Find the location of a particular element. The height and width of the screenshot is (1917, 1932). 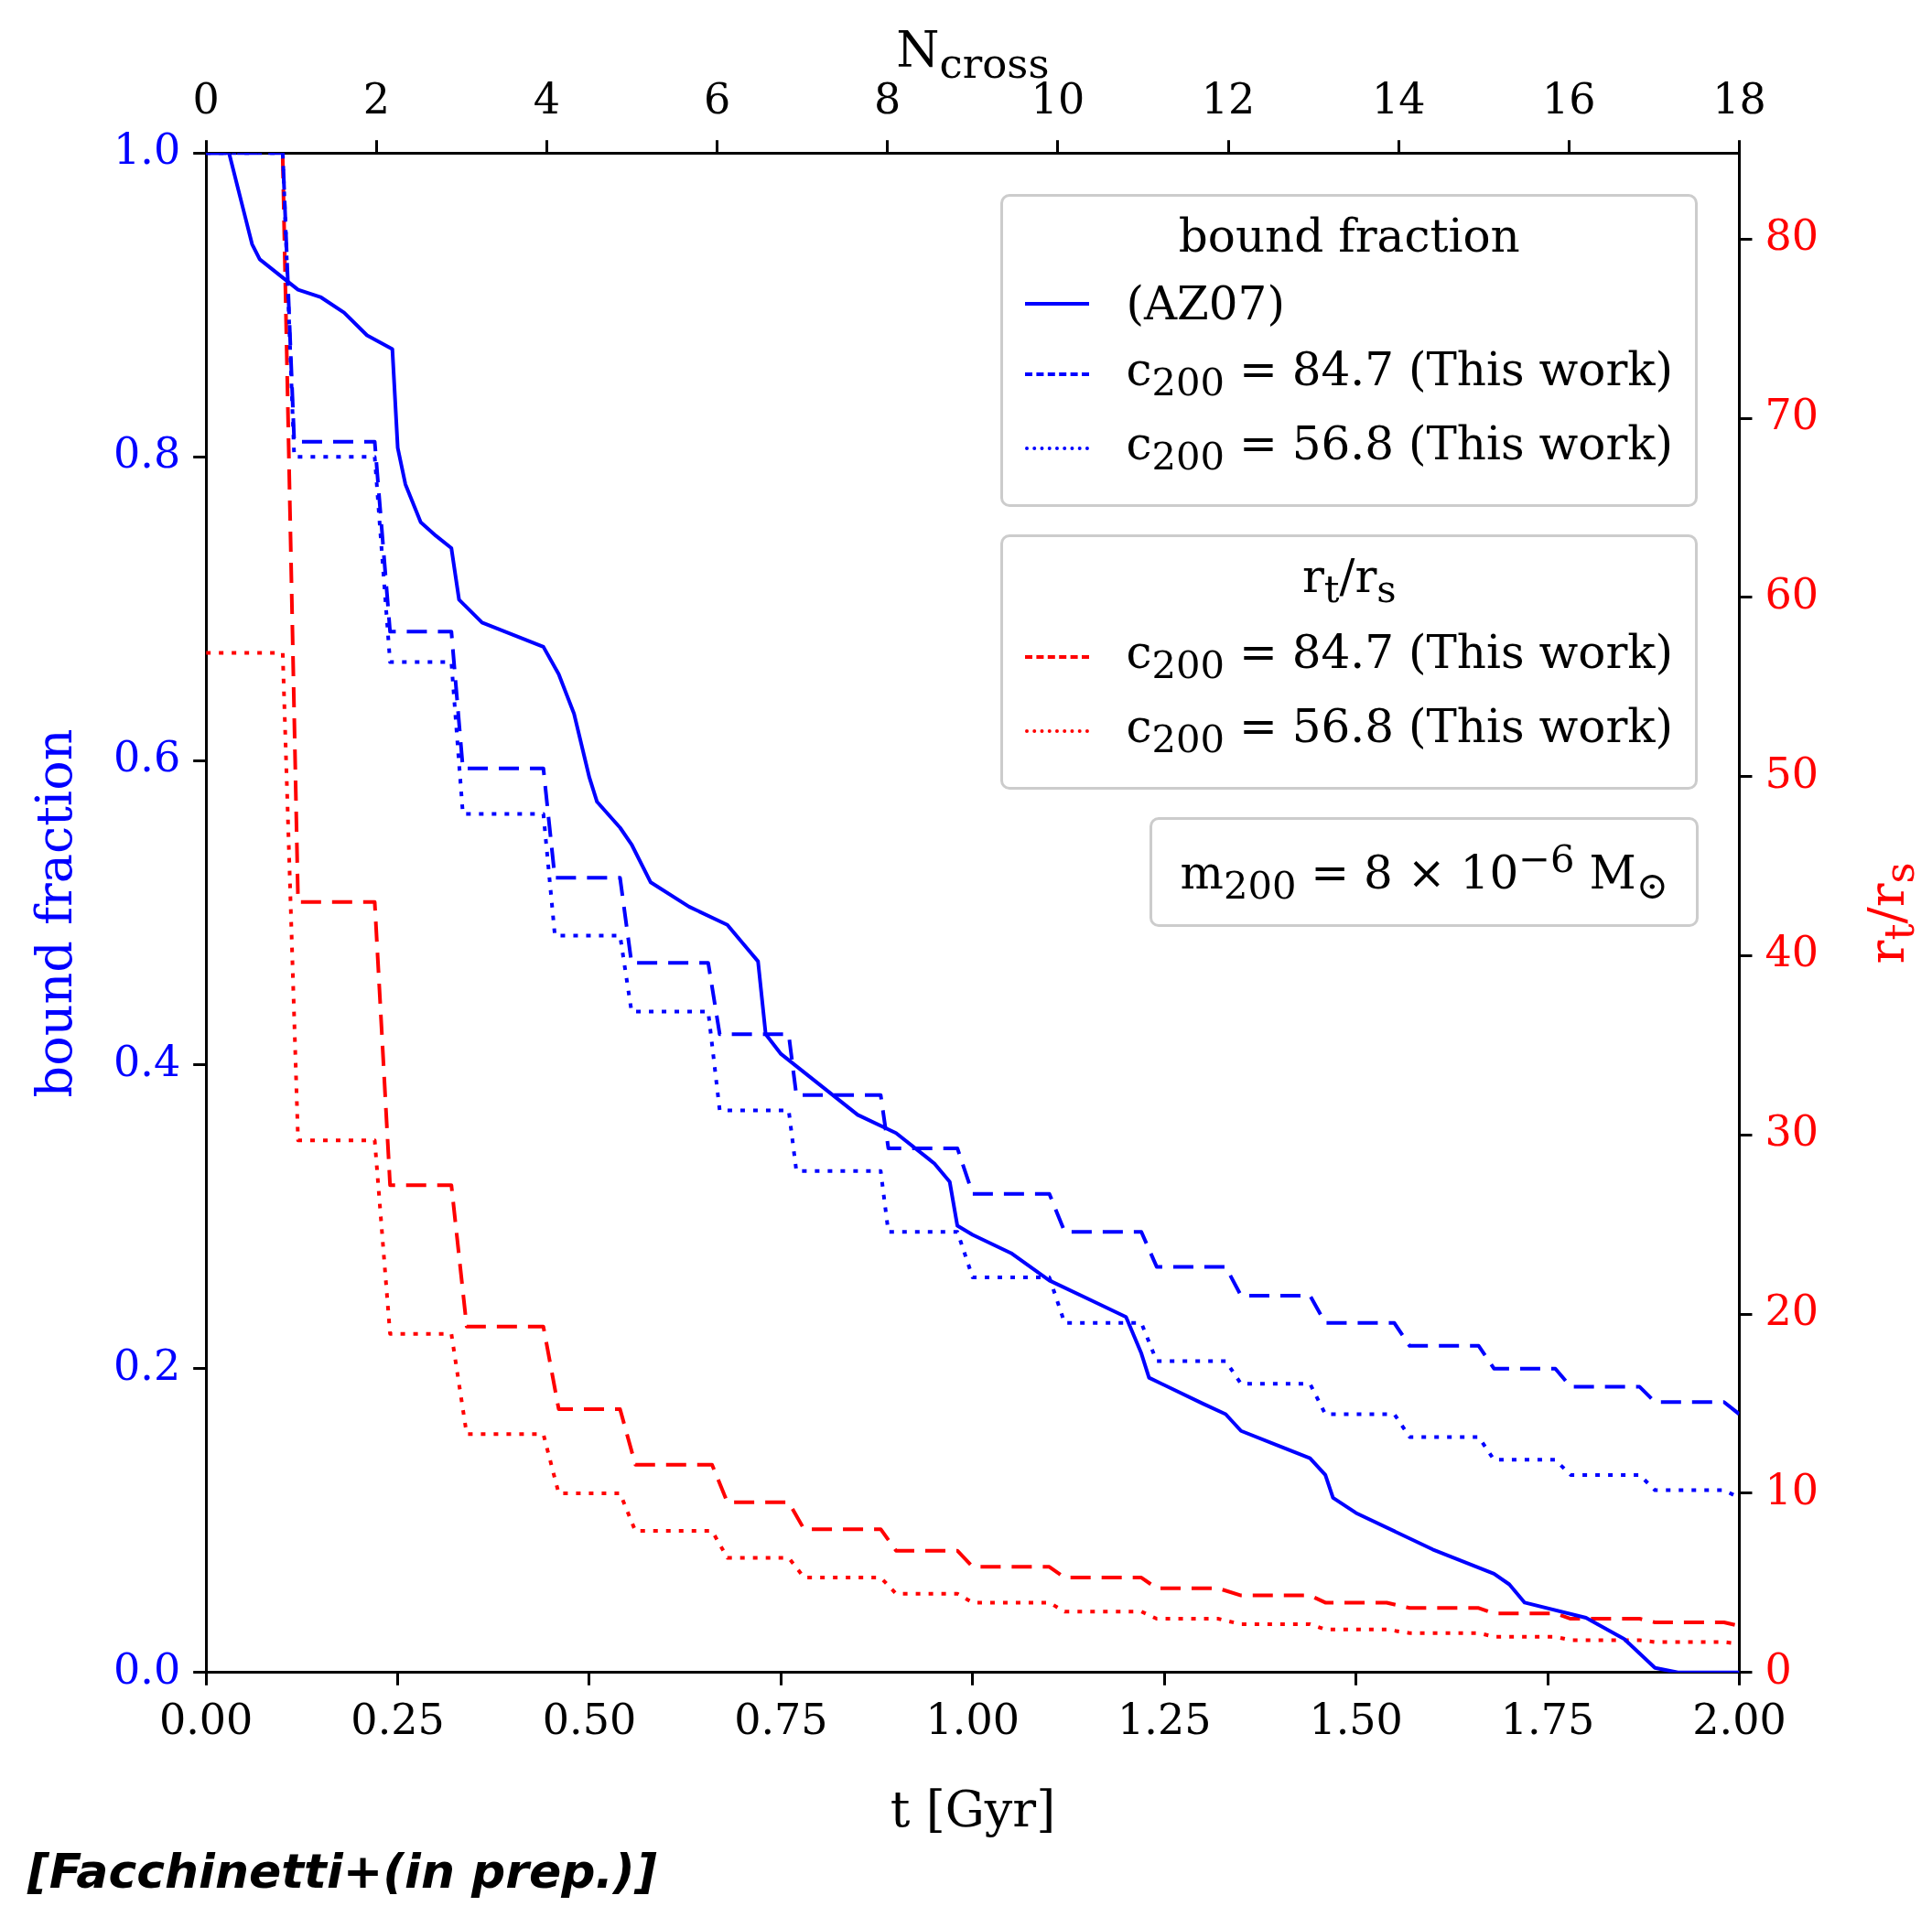

y2-axis-title: r$_{t}$/r$_{s}$ is located at coordinates (1350, 581).